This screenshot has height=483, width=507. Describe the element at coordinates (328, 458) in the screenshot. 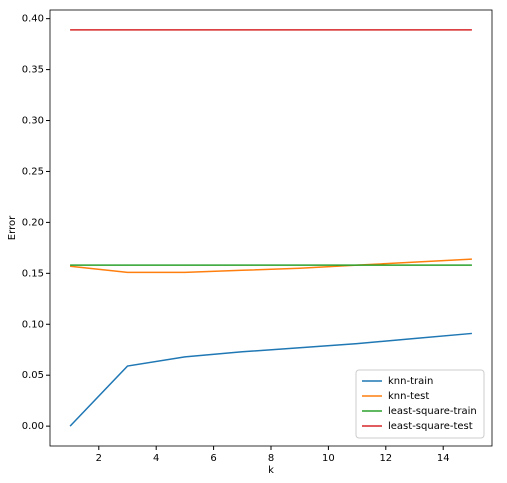

I see `x-tick-label: 10` at that location.